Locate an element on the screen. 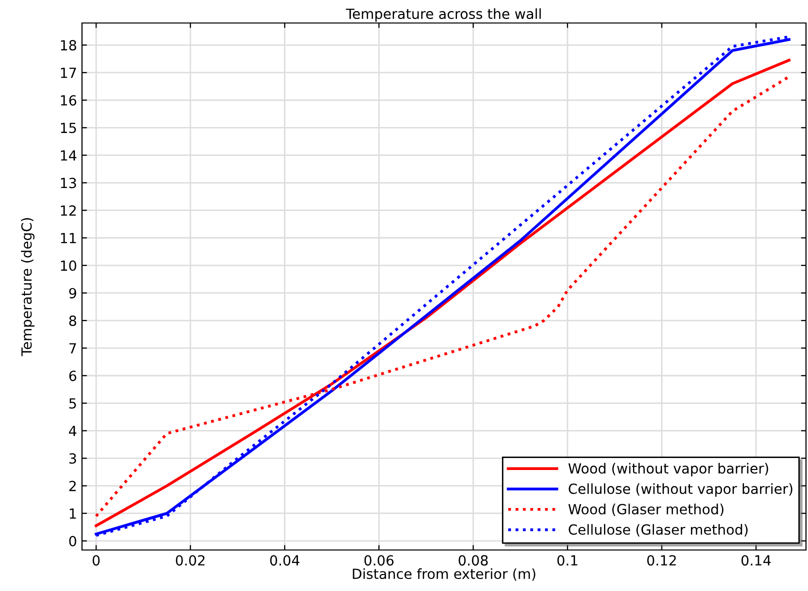 Image resolution: width=808 pixels, height=591 pixels. x-tick-label: 0.1 is located at coordinates (567, 560).